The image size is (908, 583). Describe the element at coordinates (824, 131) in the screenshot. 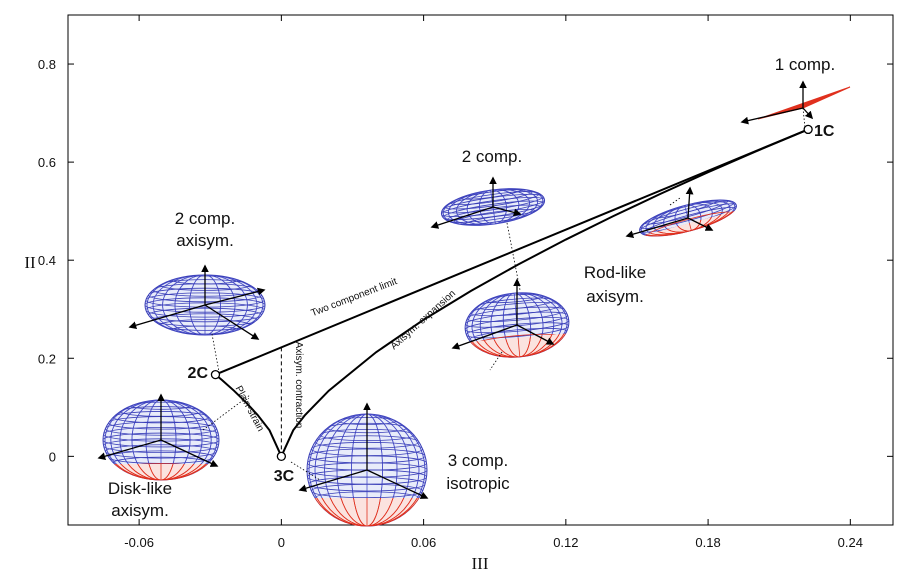

I see `point-label: 1C` at that location.